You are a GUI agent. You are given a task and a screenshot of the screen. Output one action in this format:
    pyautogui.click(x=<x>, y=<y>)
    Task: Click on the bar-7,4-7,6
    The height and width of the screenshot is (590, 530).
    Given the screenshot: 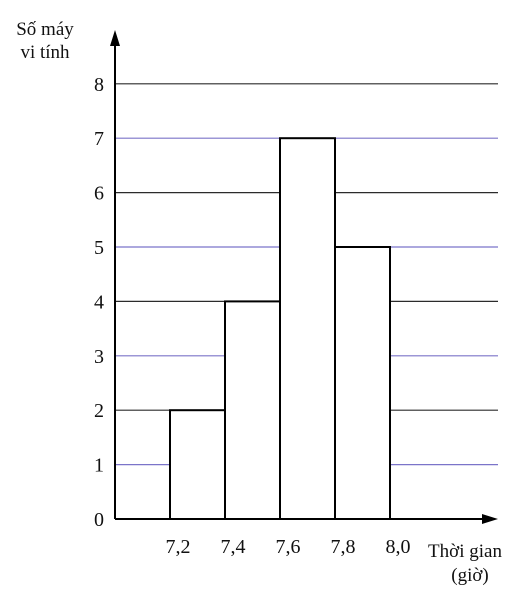 What is the action you would take?
    pyautogui.click(x=252, y=410)
    